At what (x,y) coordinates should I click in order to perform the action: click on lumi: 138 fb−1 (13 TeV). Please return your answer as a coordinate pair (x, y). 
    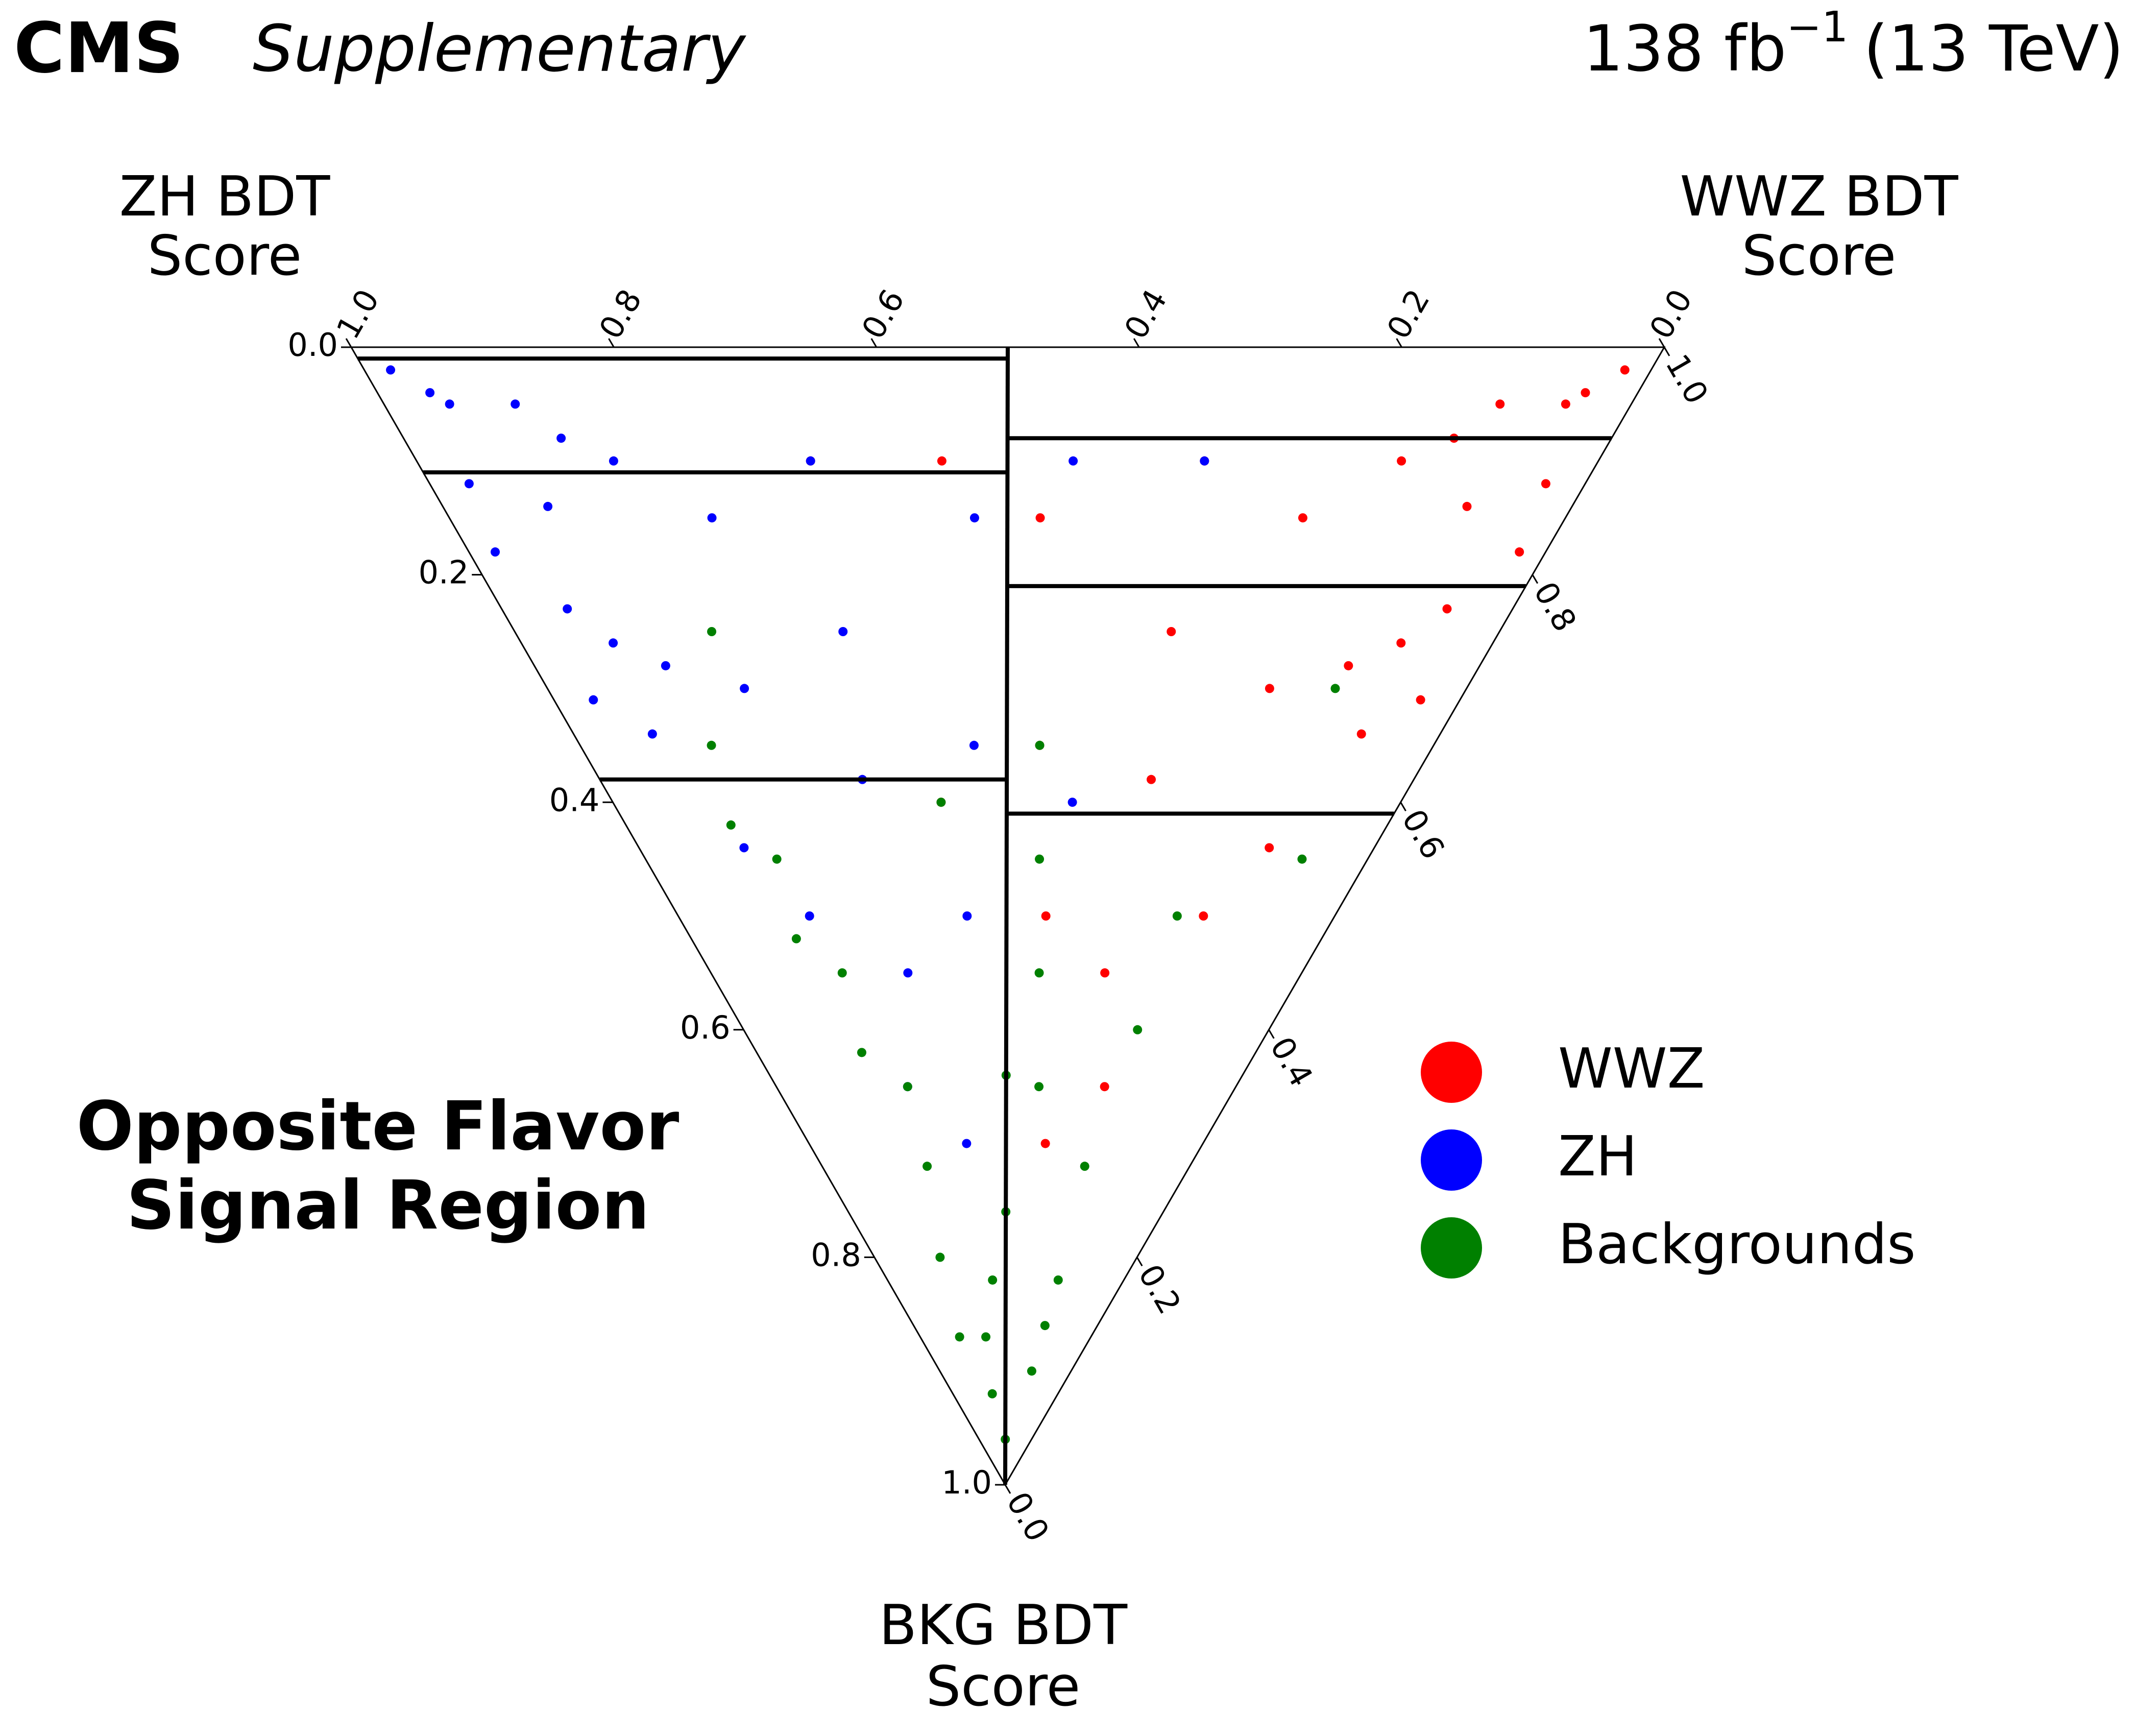
    Looking at the image, I should click on (1853, 45).